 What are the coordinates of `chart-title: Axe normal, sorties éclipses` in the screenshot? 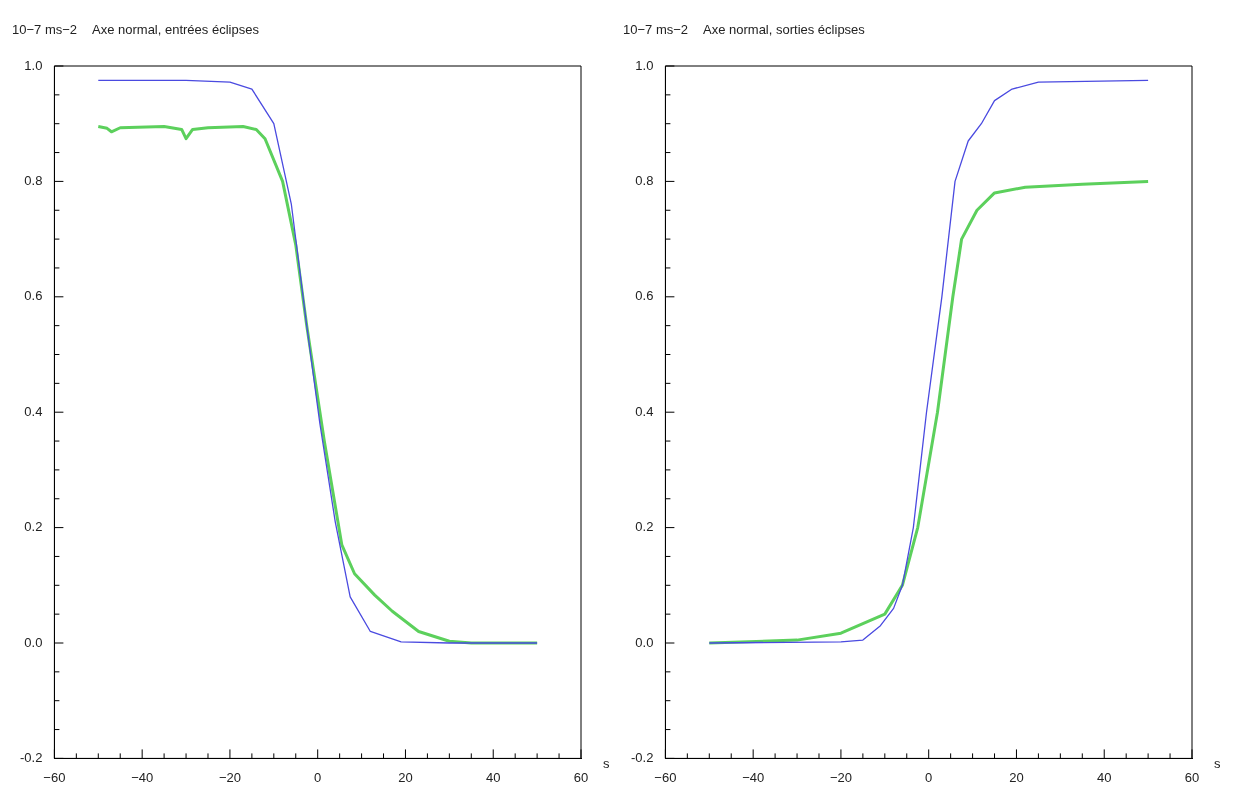 It's located at (784, 29).